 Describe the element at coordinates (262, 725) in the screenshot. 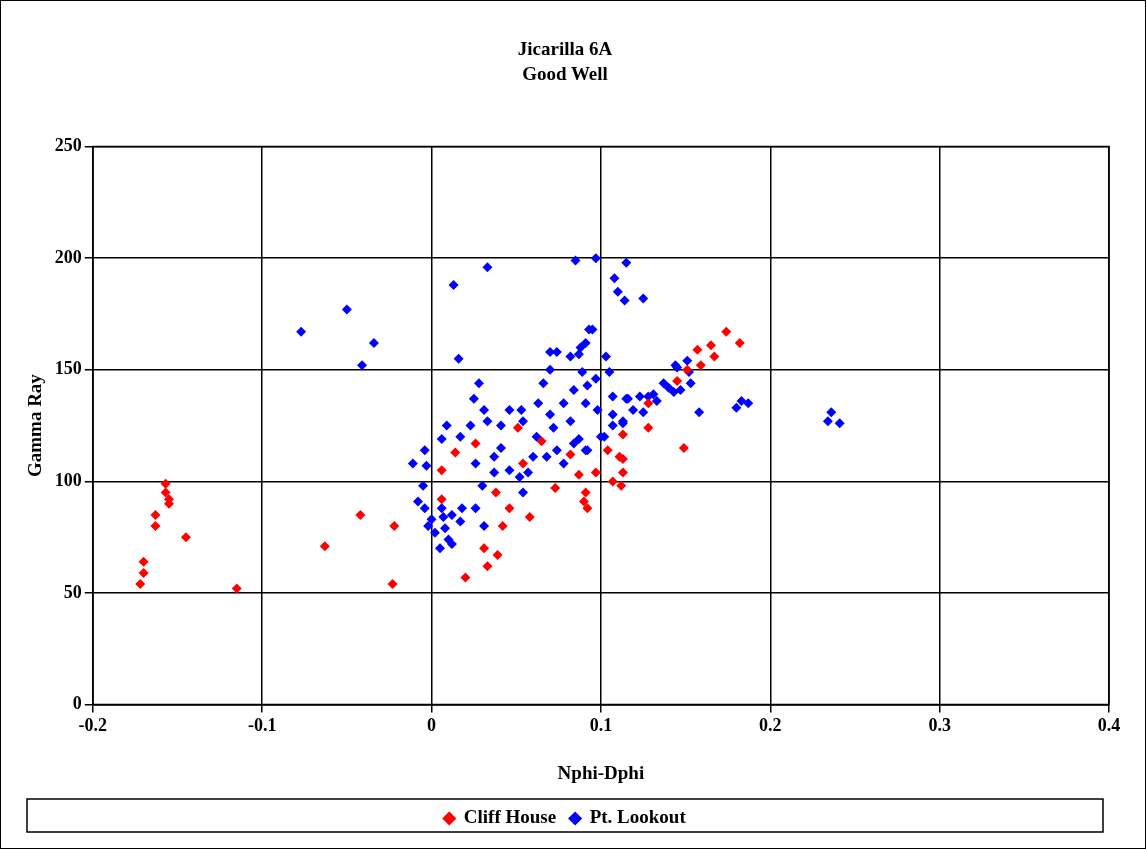

I see `x-tick-label: -0.1` at that location.